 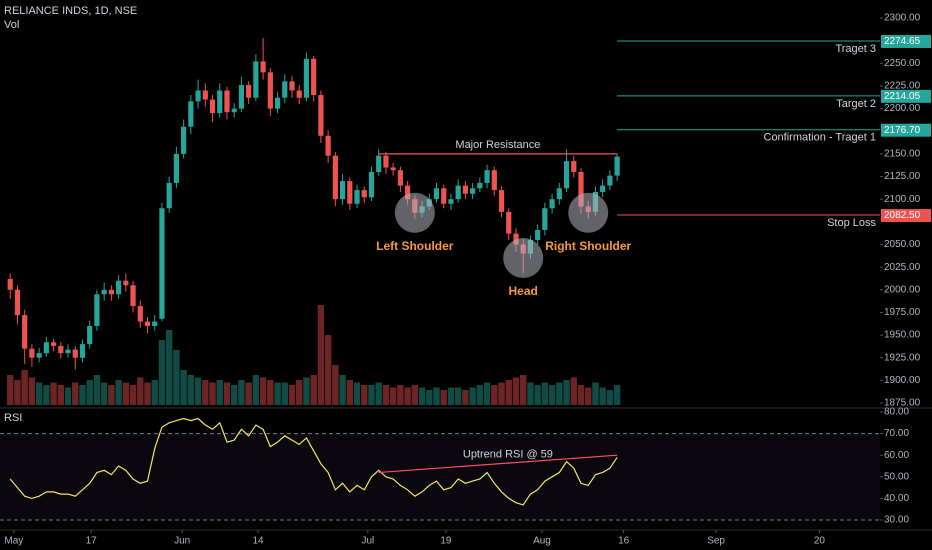 I want to click on rsi-tick-label: 70.00, so click(x=896, y=433).